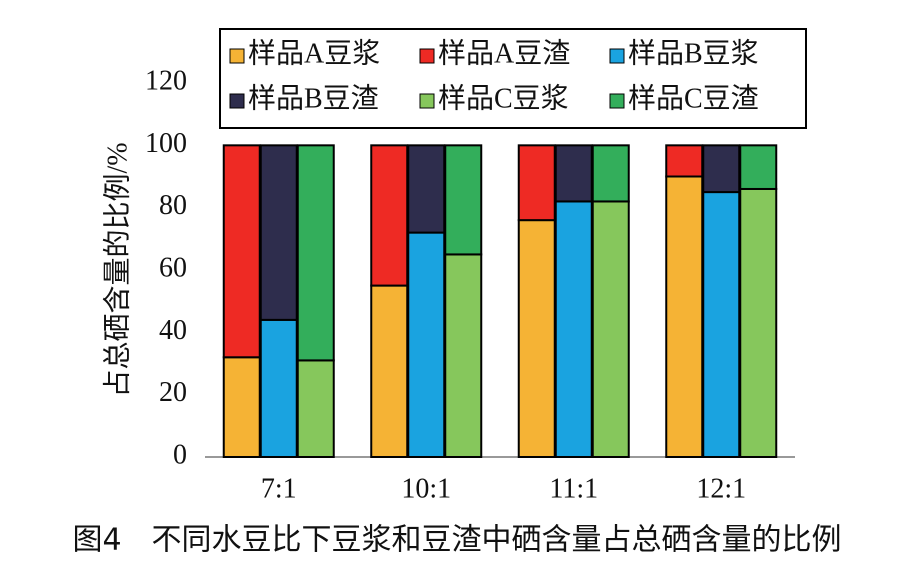 The width and height of the screenshot is (914, 580). What do you see at coordinates (503, 98) in the screenshot?
I see `legend-label: 样品C豆浆` at bounding box center [503, 98].